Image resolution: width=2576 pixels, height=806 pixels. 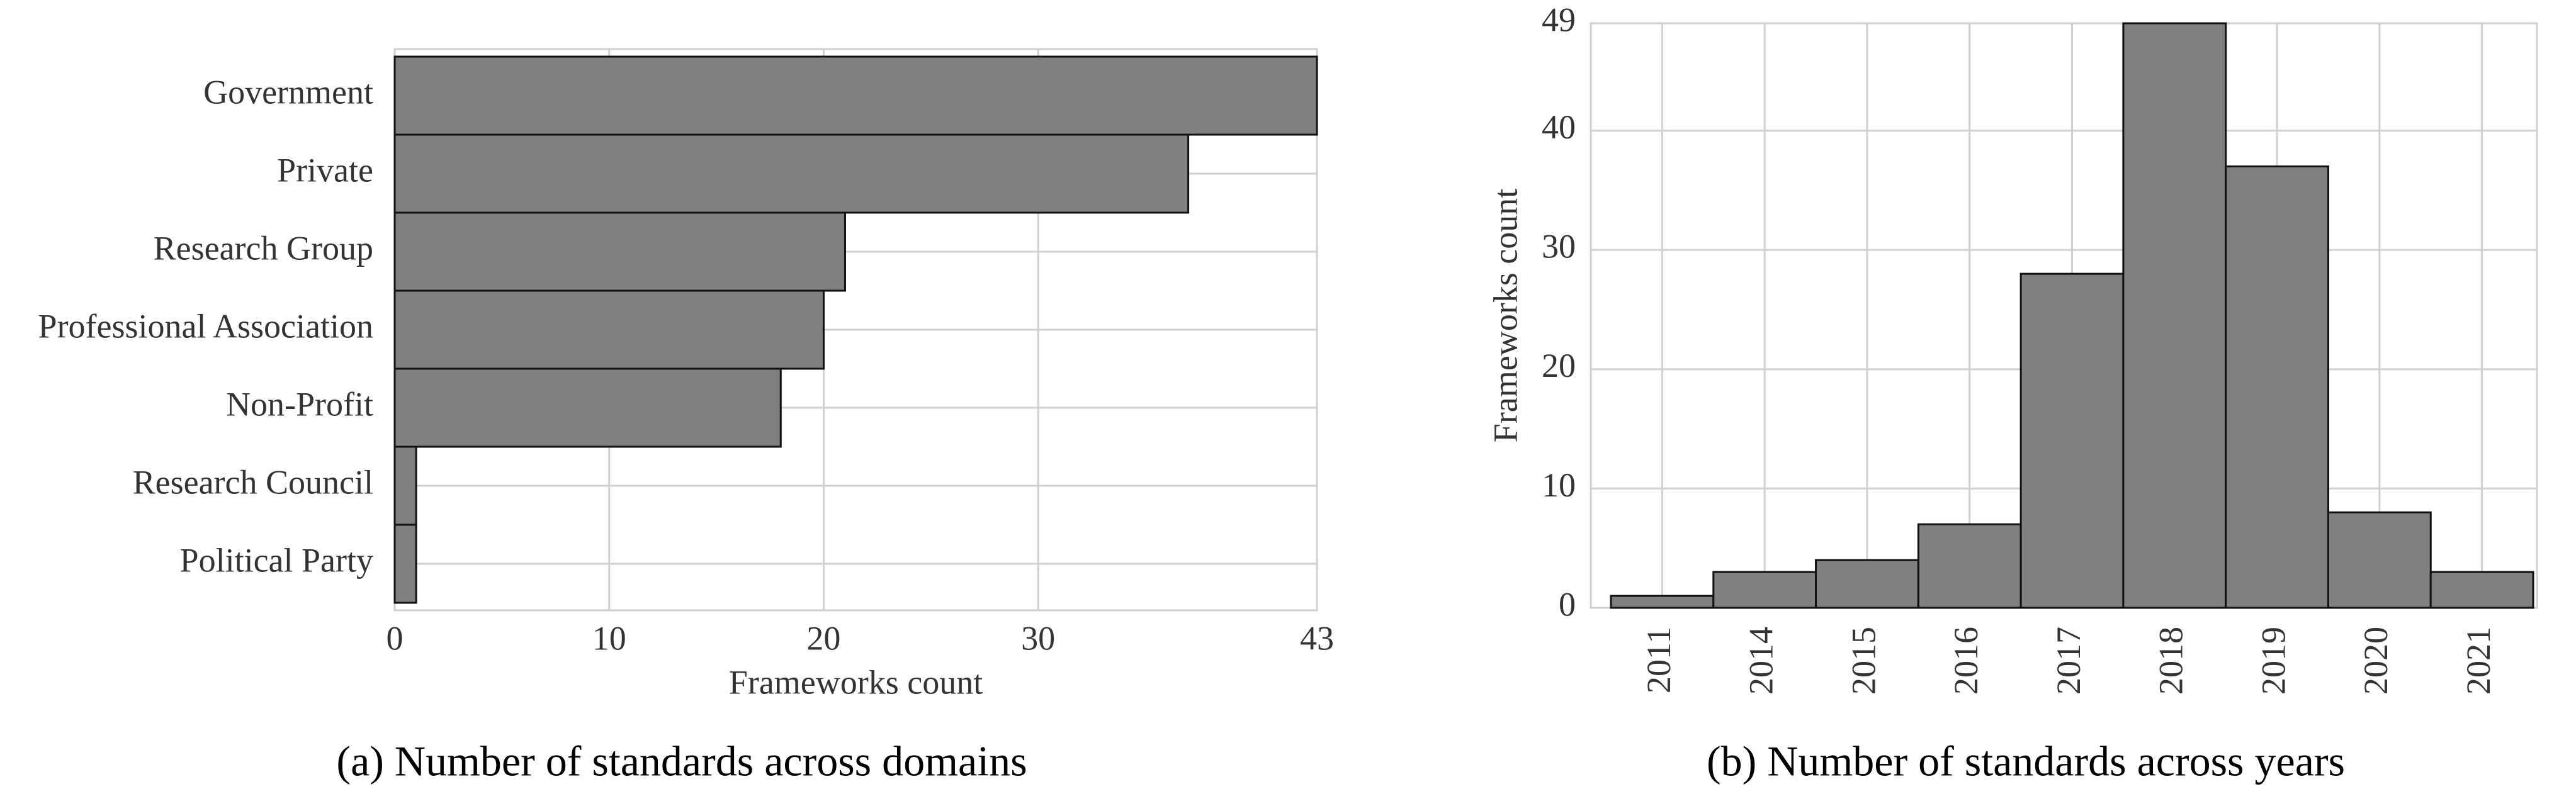 I want to click on y-tick-label: Private, so click(x=325, y=170).